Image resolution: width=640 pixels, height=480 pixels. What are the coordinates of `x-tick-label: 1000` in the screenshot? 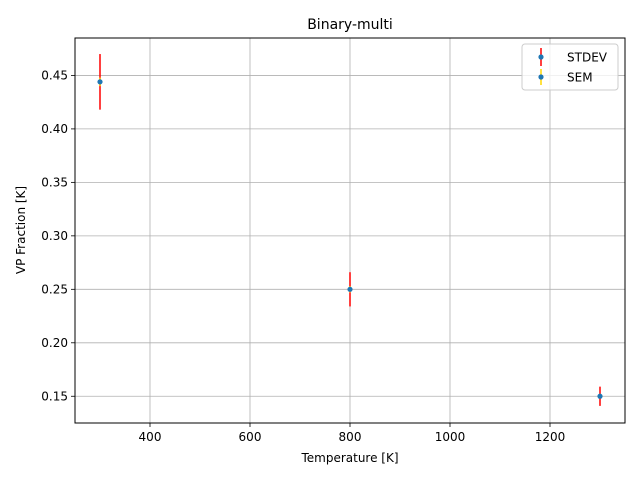 It's located at (450, 437).